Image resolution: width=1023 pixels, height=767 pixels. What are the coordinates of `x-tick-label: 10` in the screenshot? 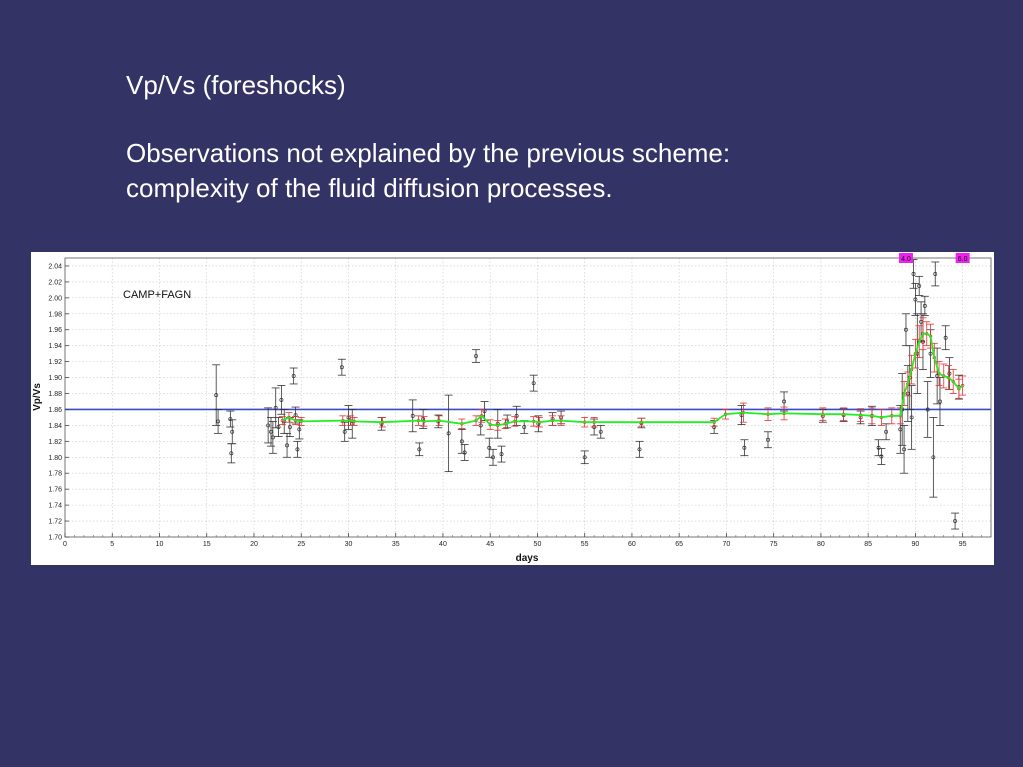 It's located at (160, 544).